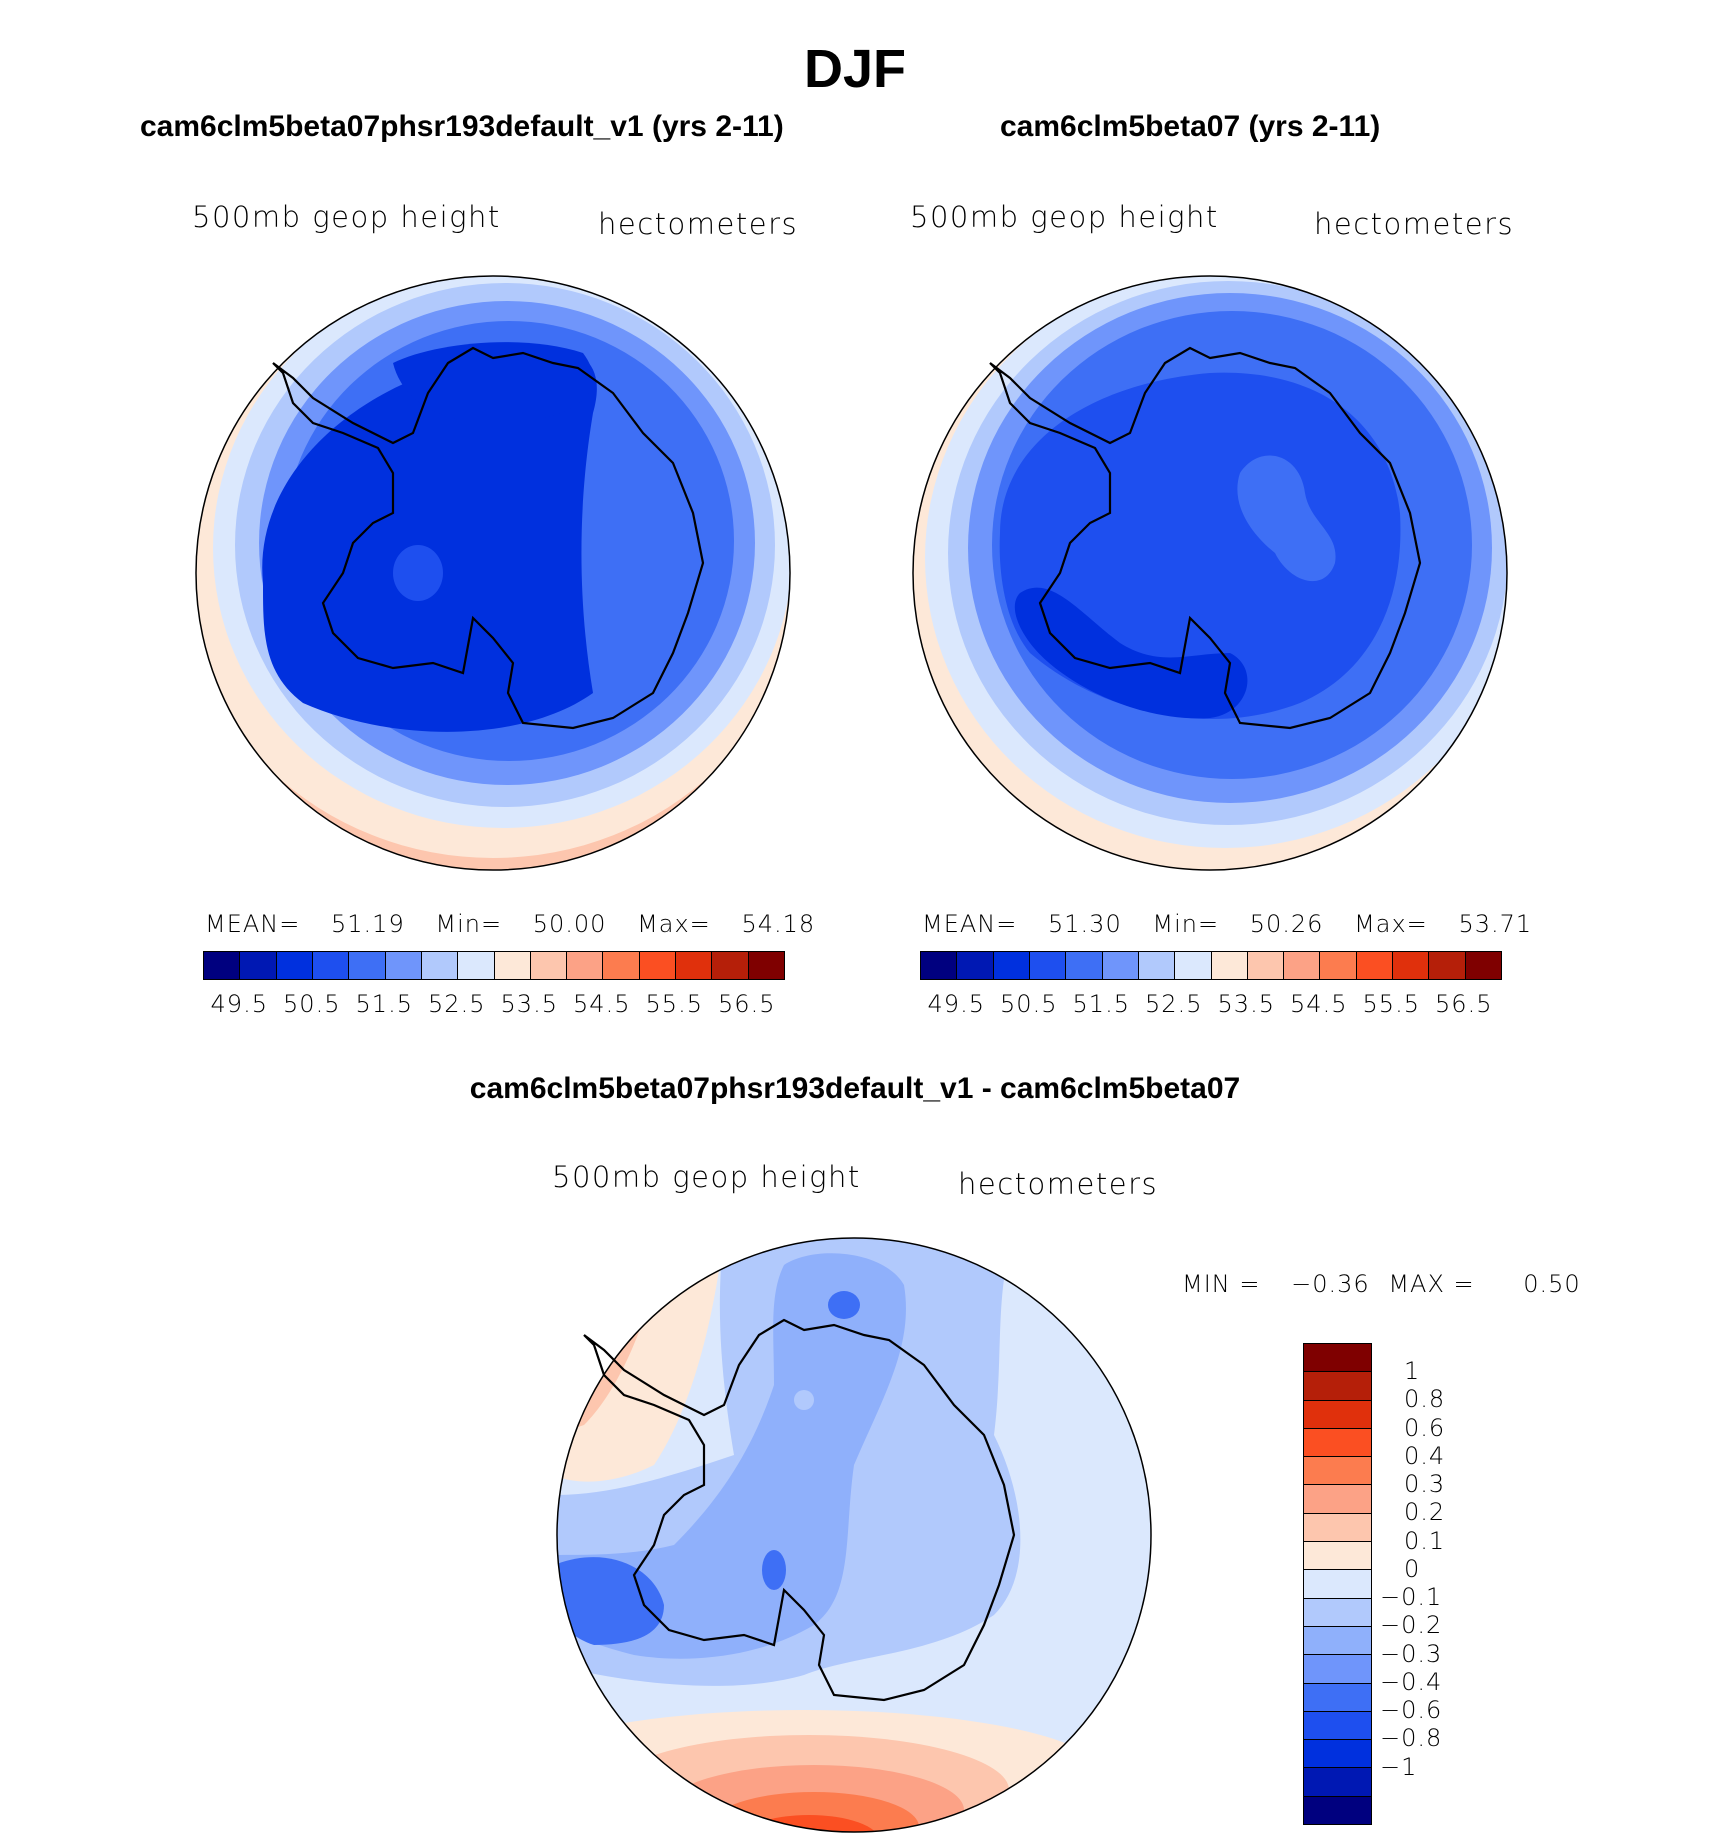 Image resolution: width=1710 pixels, height=1839 pixels. Describe the element at coordinates (493, 1005) in the screenshot. I see `panel1-colorbar-ticks: 49.5 50.5 51.5 52.5 53.5 54.5 55.5 56.5` at that location.